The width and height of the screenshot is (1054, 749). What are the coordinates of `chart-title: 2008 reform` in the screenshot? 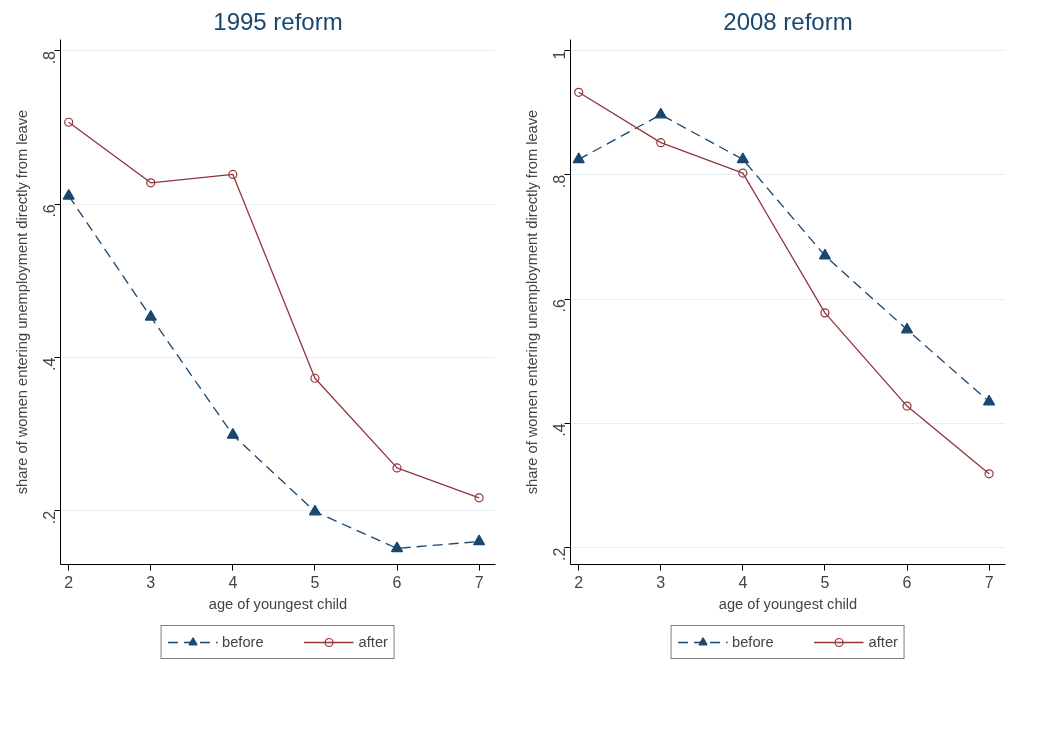 It's located at (788, 21).